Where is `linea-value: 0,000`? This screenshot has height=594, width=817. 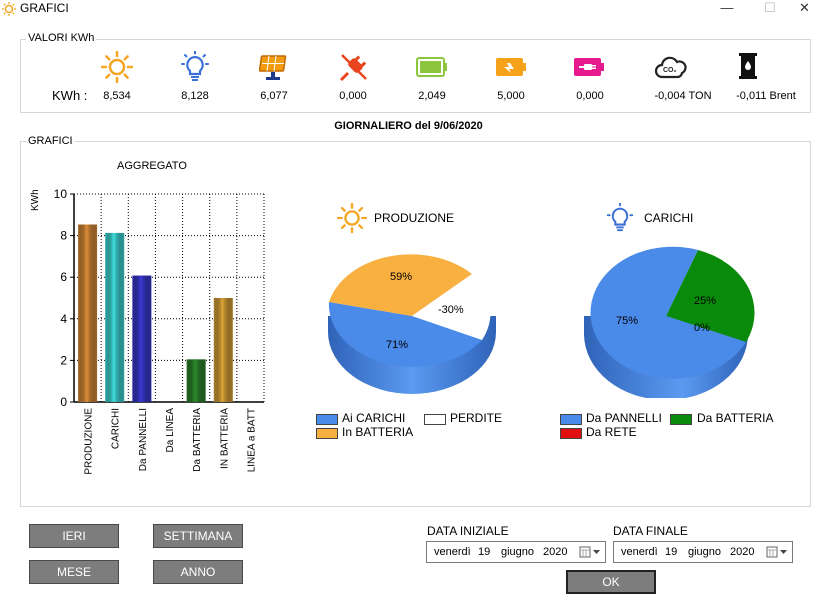 linea-value: 0,000 is located at coordinates (353, 96).